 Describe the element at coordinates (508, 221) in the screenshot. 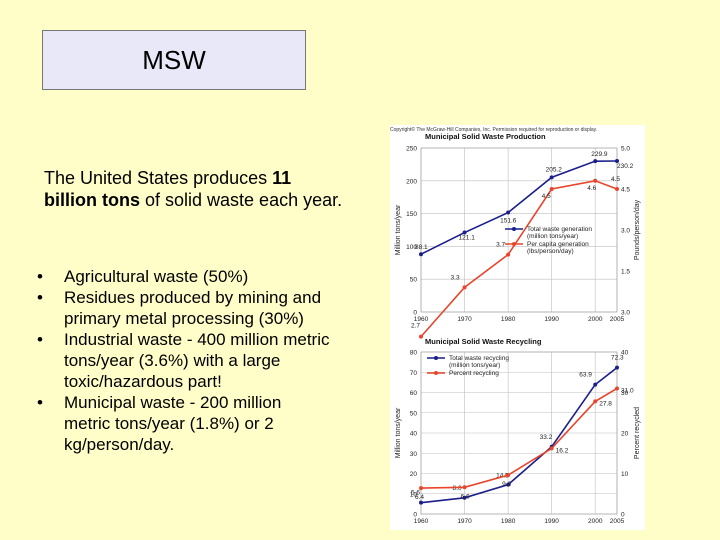

I see `data-label: 151.6` at that location.